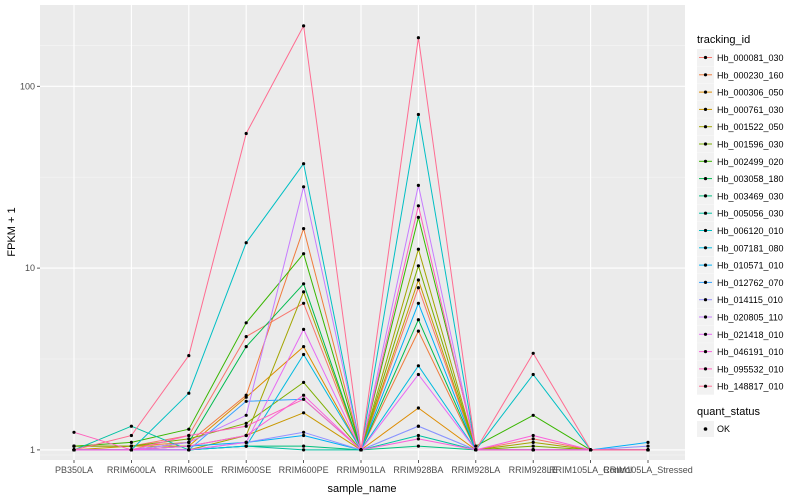  What do you see at coordinates (648, 470) in the screenshot?
I see `x-tick-label: RRIM105LA_Stressed` at bounding box center [648, 470].